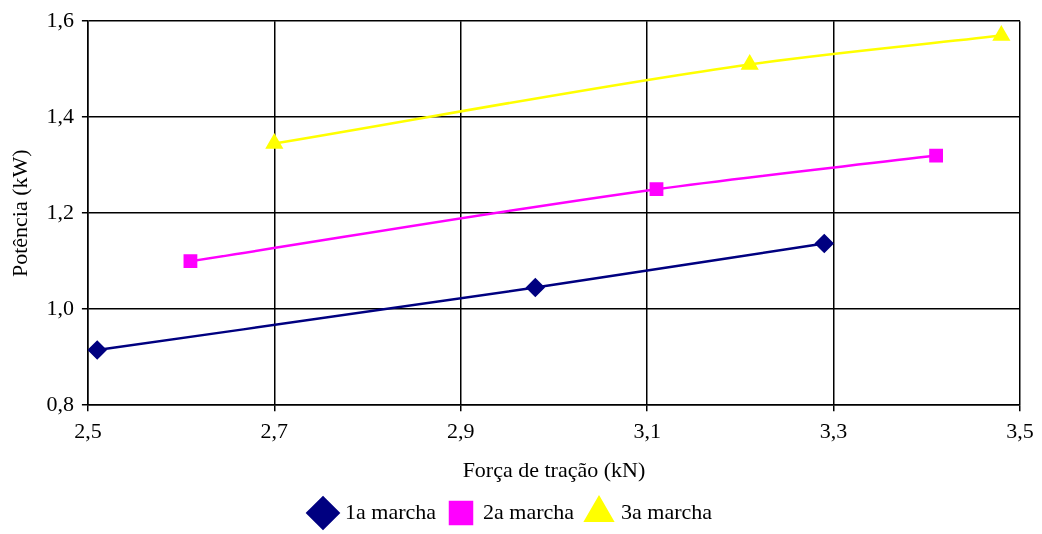 This screenshot has height=534, width=1042. What do you see at coordinates (60, 307) in the screenshot?
I see `y-tick-label: 1,0` at bounding box center [60, 307].